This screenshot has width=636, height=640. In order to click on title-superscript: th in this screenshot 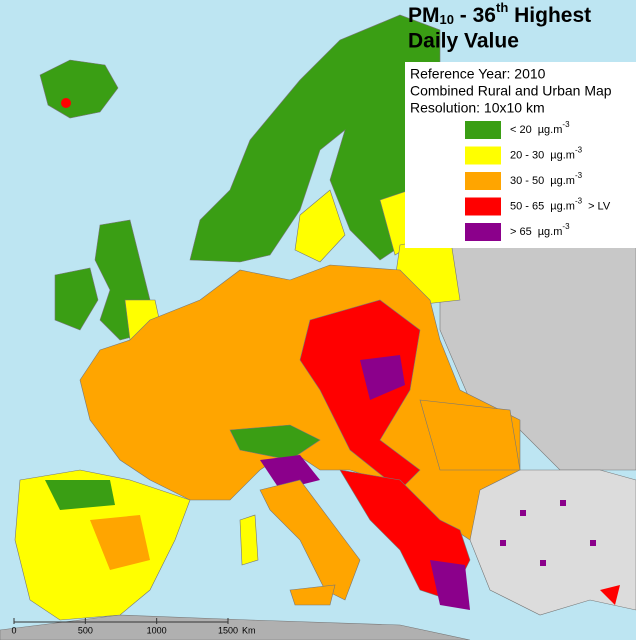, I will do `click(502, 7)`.